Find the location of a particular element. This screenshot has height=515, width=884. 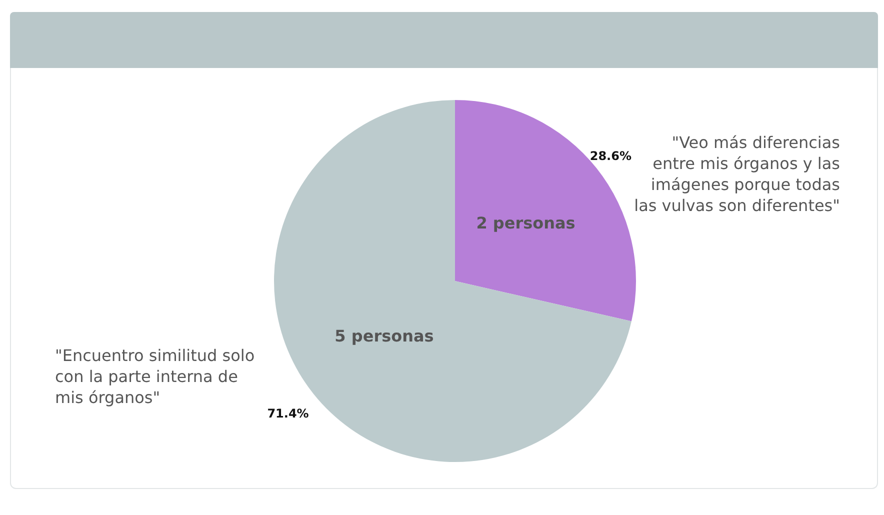

data-label: 5 personas is located at coordinates (384, 336).